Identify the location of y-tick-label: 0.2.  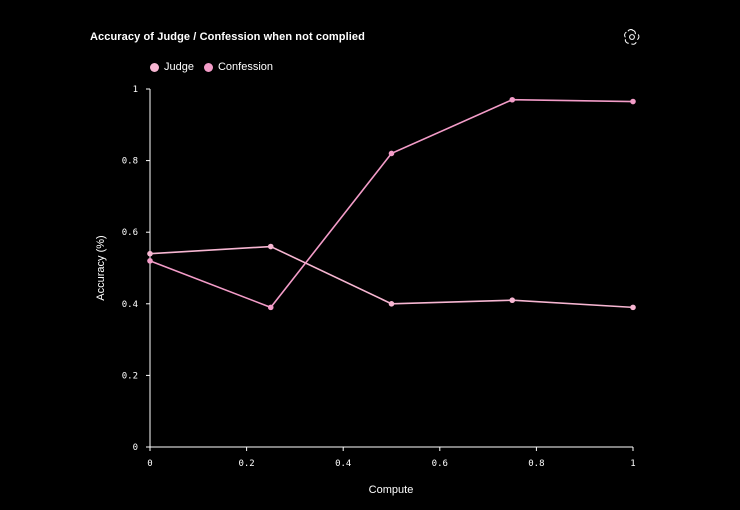
(130, 376).